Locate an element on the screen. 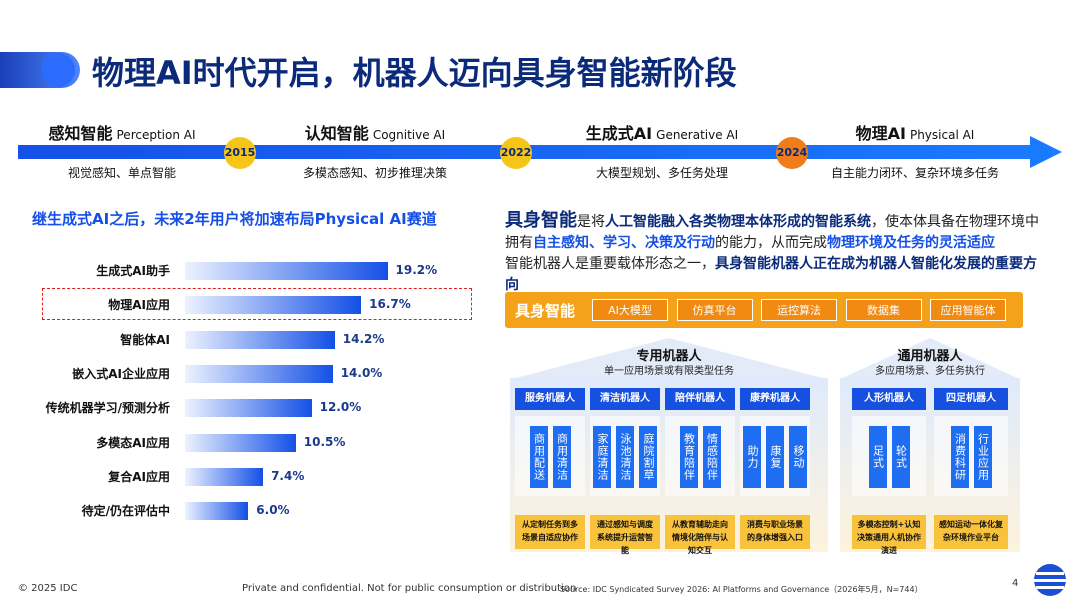 This screenshot has height=608, width=1080. intro-text: 的能力，从而完成 is located at coordinates (771, 243).